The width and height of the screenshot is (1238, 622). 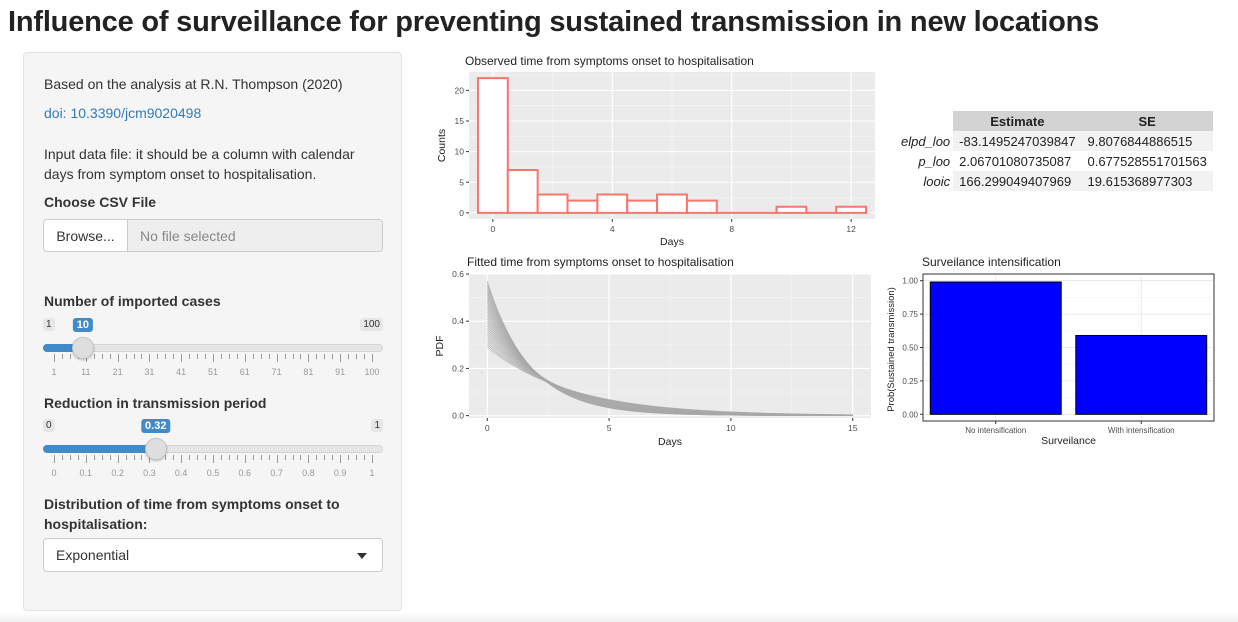 I want to click on slider-grid, so click(x=213, y=461).